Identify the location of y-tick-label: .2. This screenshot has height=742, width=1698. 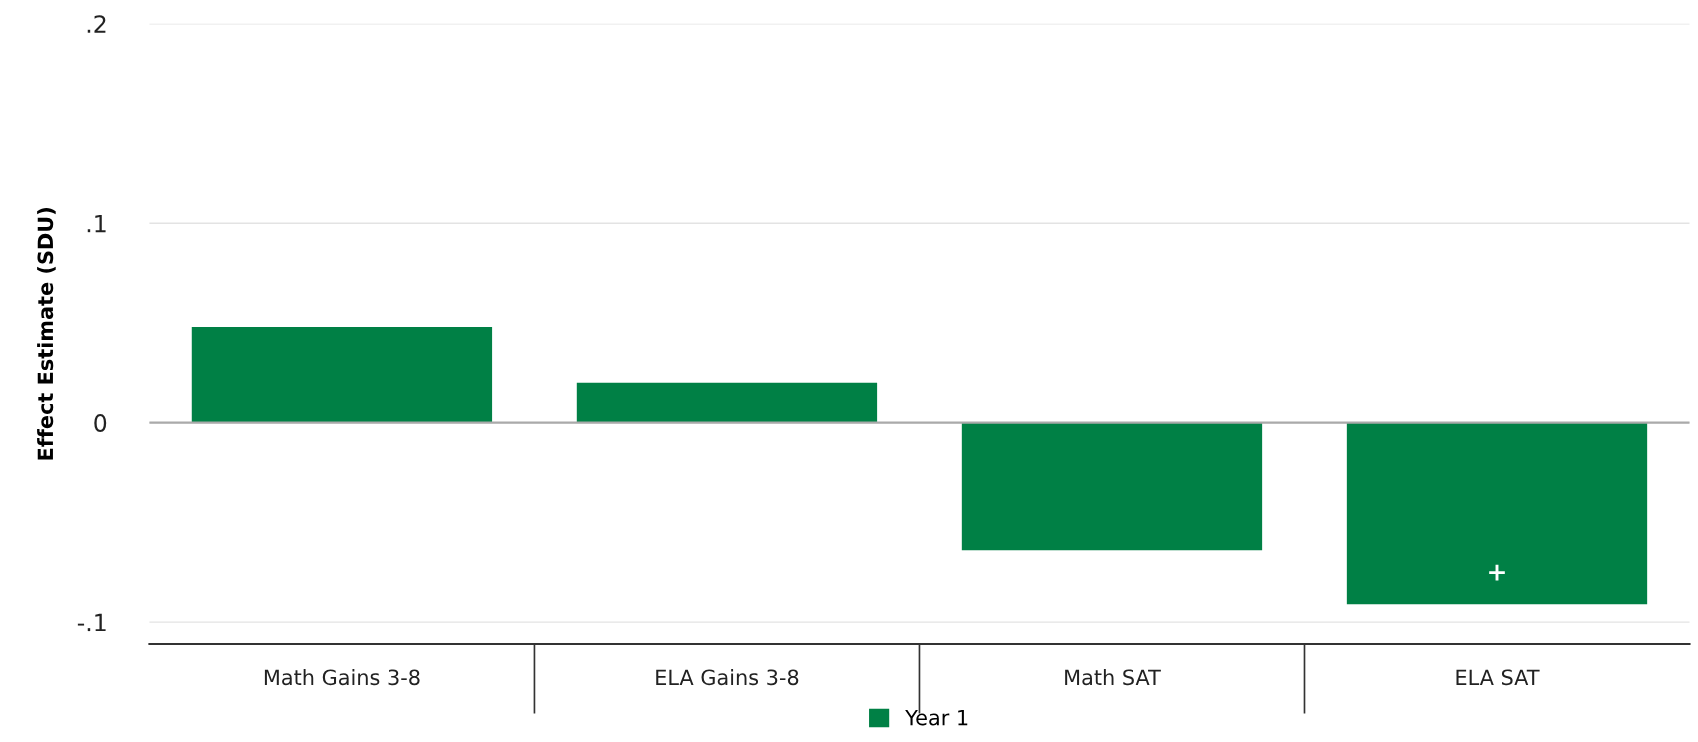
(96, 24).